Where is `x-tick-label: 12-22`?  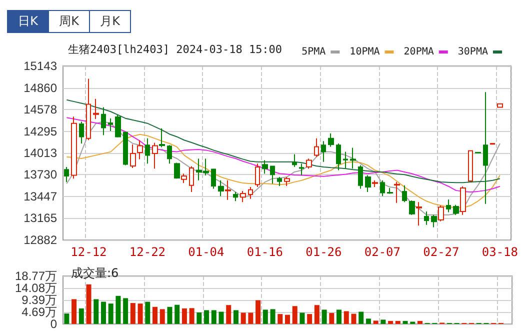 x-tick-label: 12-22 is located at coordinates (147, 252).